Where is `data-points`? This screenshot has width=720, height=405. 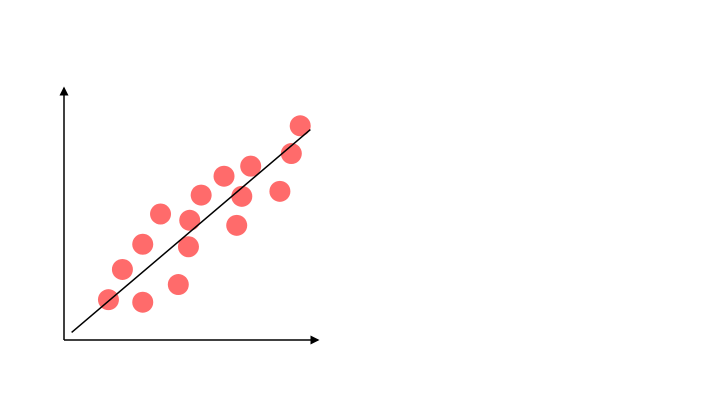 data-points is located at coordinates (204, 214).